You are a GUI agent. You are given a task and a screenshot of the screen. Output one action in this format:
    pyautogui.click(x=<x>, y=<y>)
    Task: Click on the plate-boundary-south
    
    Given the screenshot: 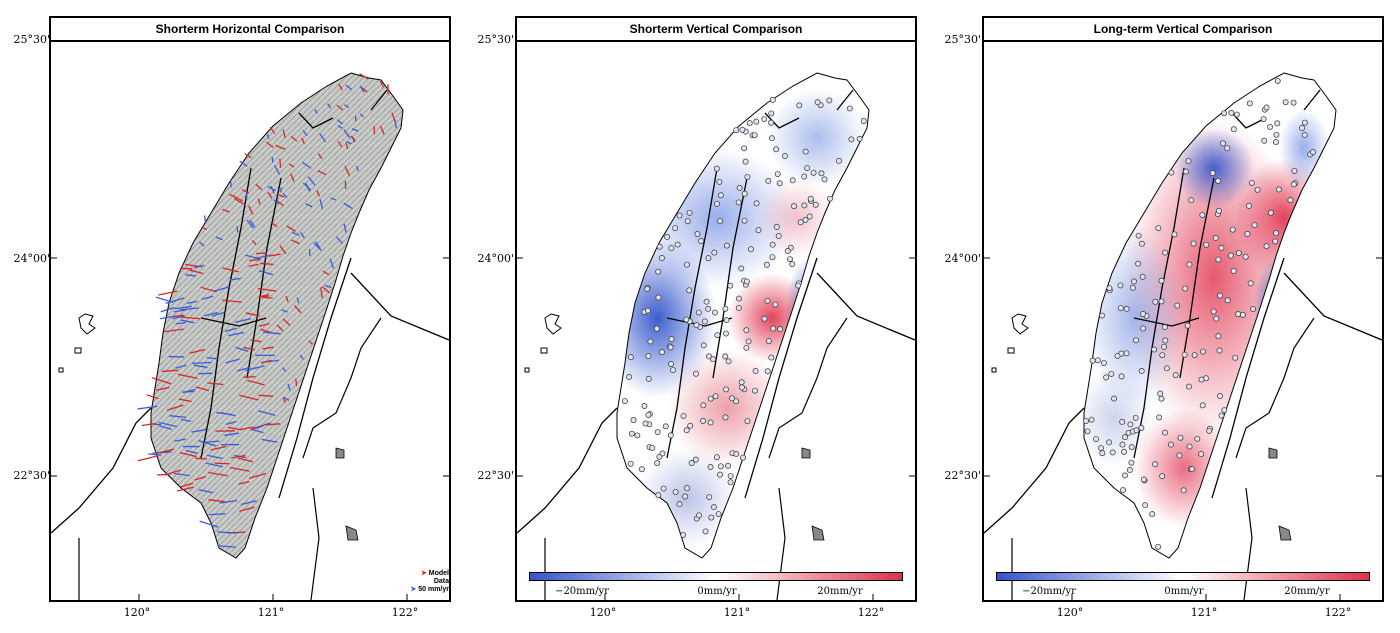 What is the action you would take?
    pyautogui.click(x=315, y=543)
    